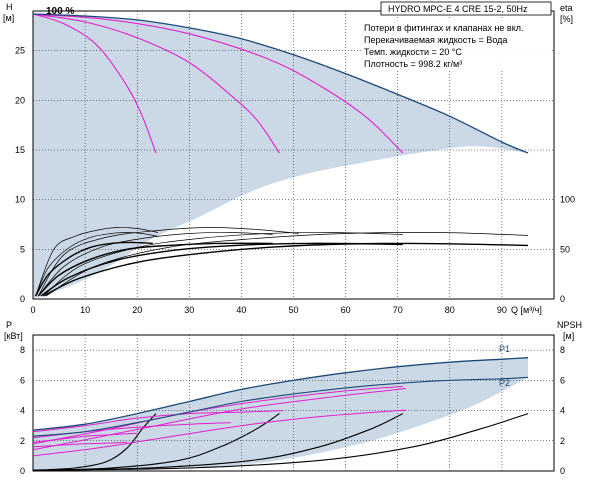 This screenshot has height=480, width=592. I want to click on npsh-y-tick-labels: 0 2 4 6 8, so click(562, 410).